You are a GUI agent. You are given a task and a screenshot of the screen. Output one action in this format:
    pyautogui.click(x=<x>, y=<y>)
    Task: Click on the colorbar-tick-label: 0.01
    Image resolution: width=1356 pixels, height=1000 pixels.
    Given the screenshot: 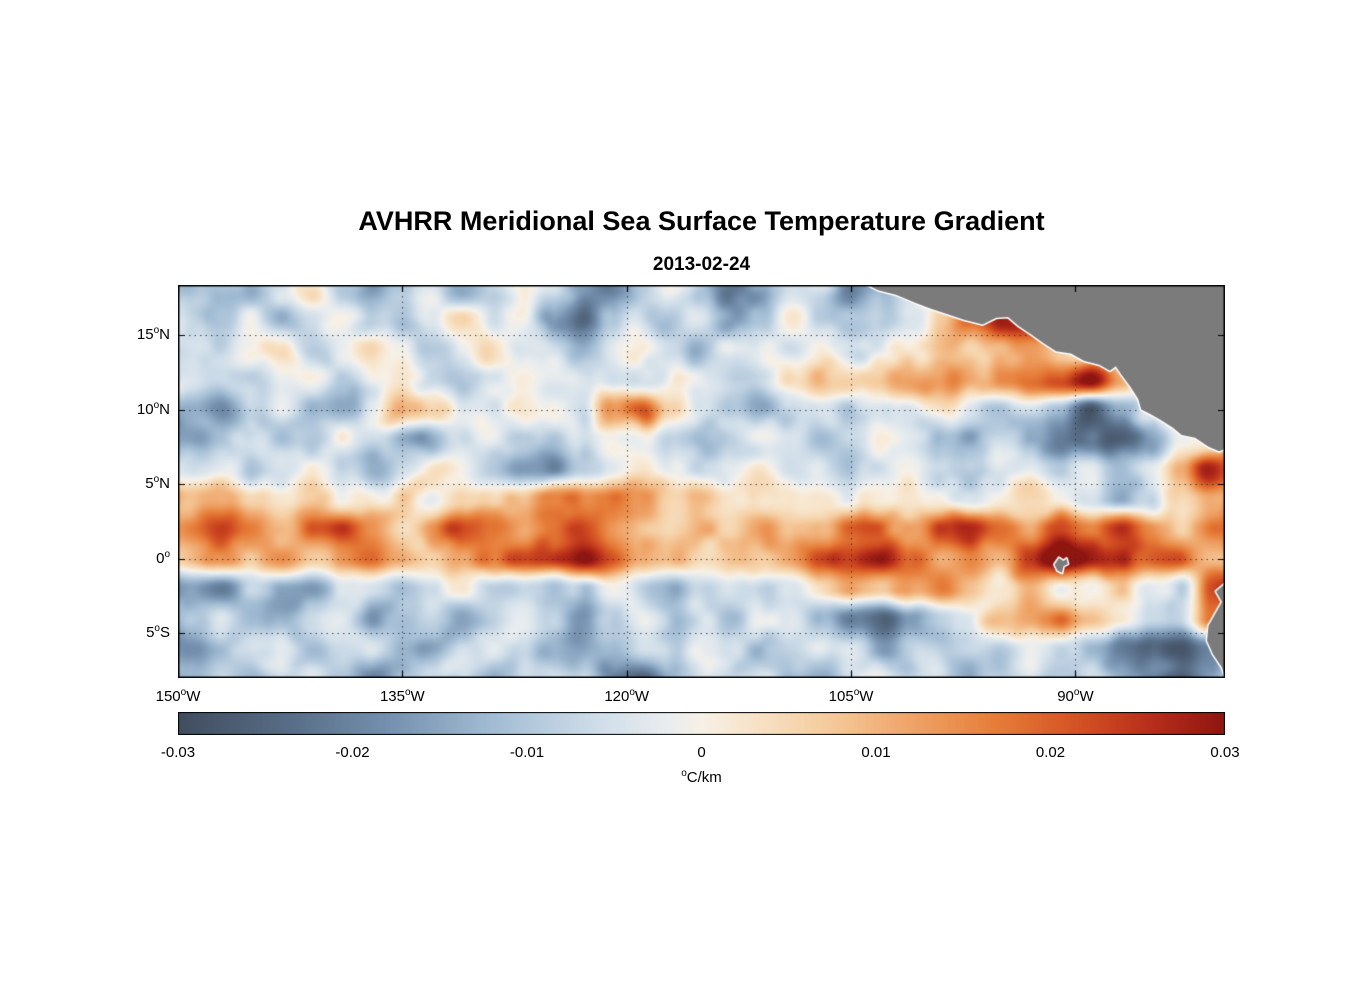 What is the action you would take?
    pyautogui.click(x=876, y=752)
    